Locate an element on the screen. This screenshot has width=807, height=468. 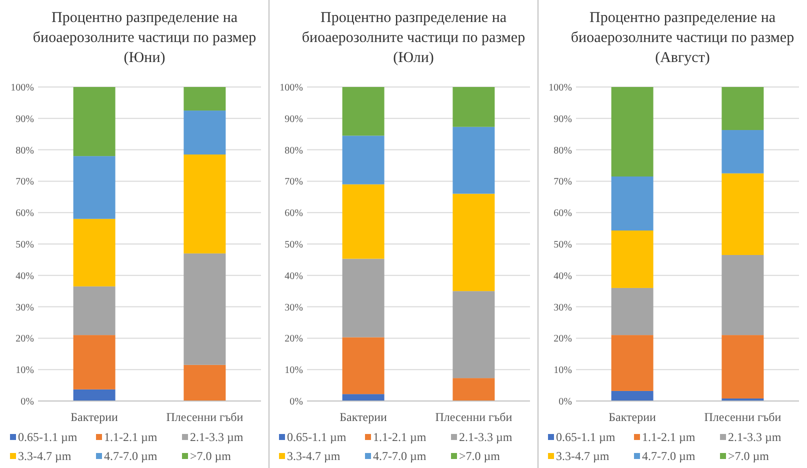
chart-title: Процентно разпределение на биоаерозолните частици по размер (Август) is located at coordinates (682, 38).